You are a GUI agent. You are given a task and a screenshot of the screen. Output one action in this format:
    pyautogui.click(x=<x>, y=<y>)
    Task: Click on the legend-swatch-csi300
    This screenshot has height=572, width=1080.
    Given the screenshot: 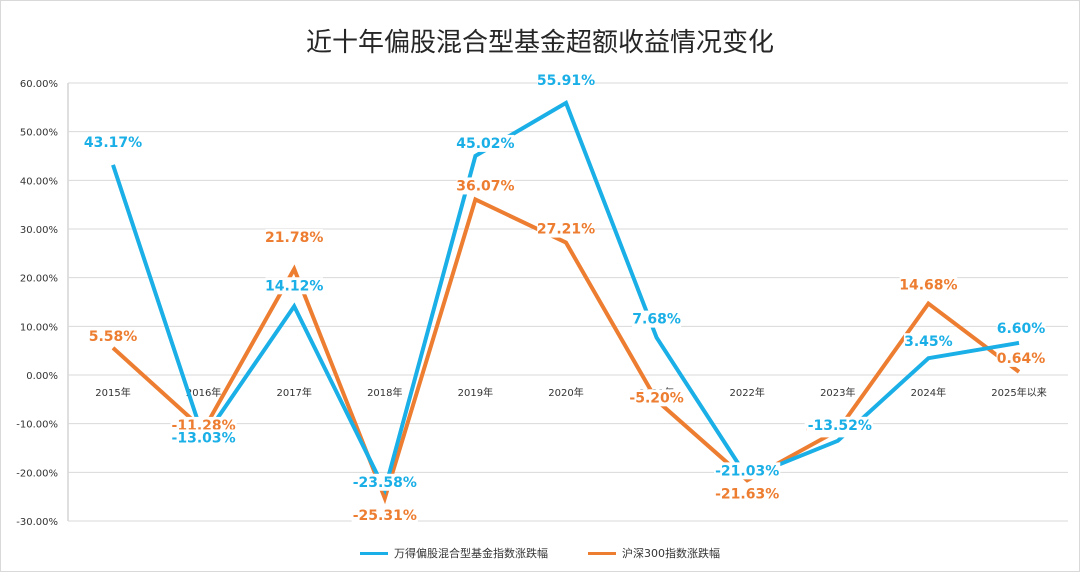 What is the action you would take?
    pyautogui.click(x=602, y=553)
    